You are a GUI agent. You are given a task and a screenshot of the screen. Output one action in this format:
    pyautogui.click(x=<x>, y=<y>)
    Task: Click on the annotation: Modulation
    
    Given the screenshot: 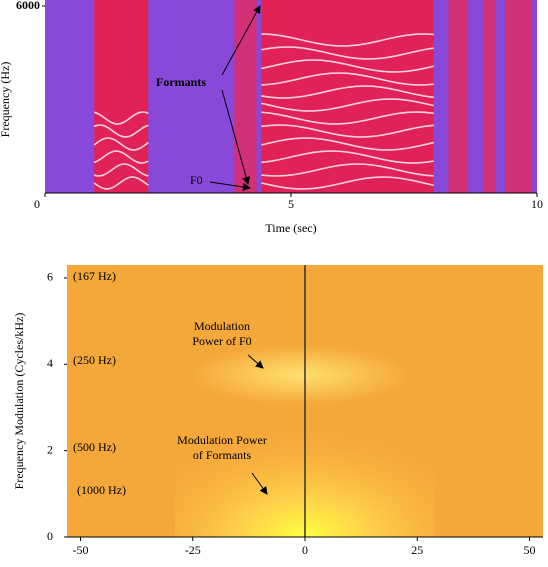 What is the action you would take?
    pyautogui.click(x=222, y=326)
    